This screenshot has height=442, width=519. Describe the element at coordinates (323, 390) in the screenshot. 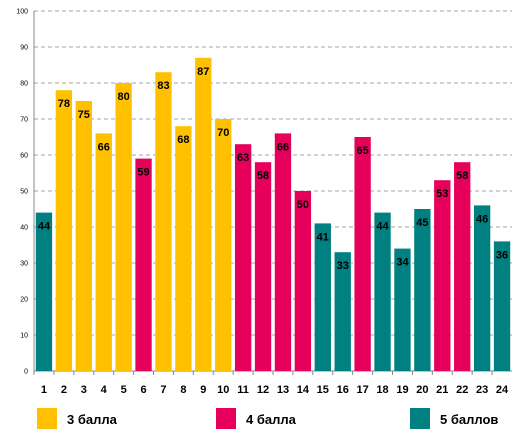

I see `x-tick-label: 15` at that location.